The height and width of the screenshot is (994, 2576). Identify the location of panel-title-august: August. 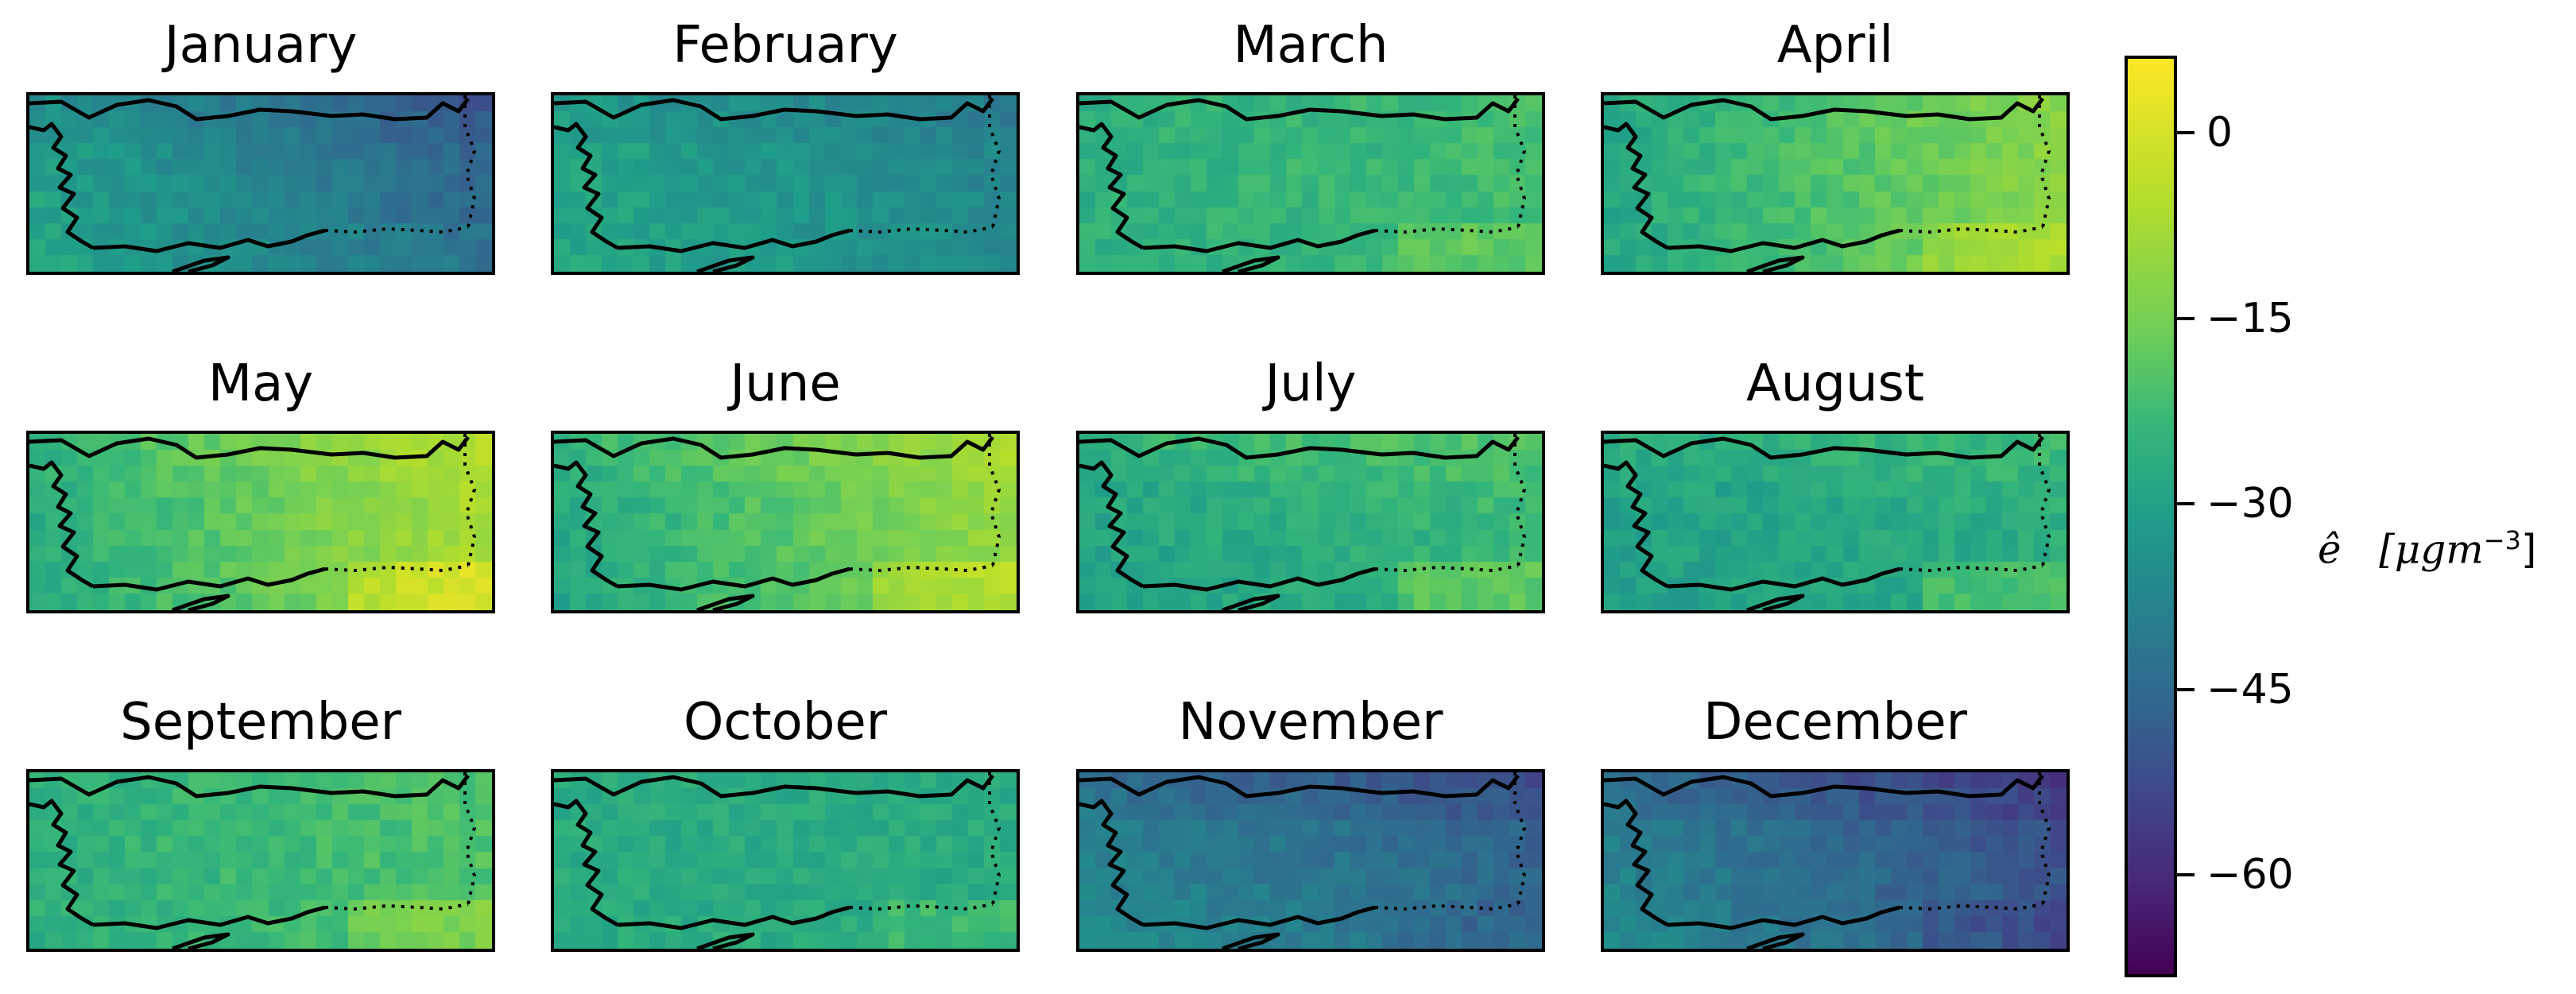
(1835, 383).